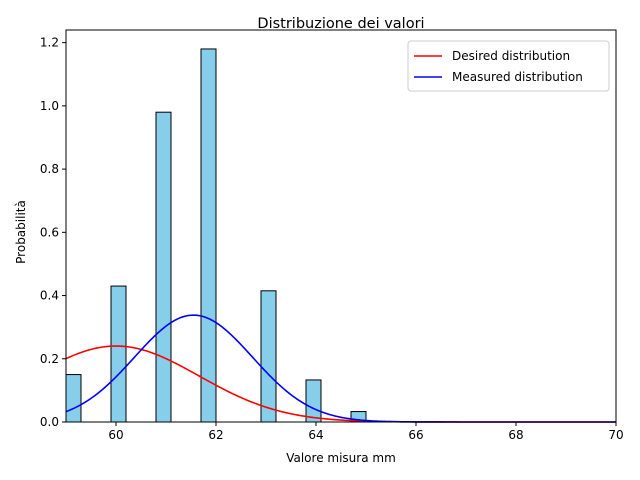 Image resolution: width=640 pixels, height=480 pixels. I want to click on x-tick-label-5: 70, so click(615, 435).